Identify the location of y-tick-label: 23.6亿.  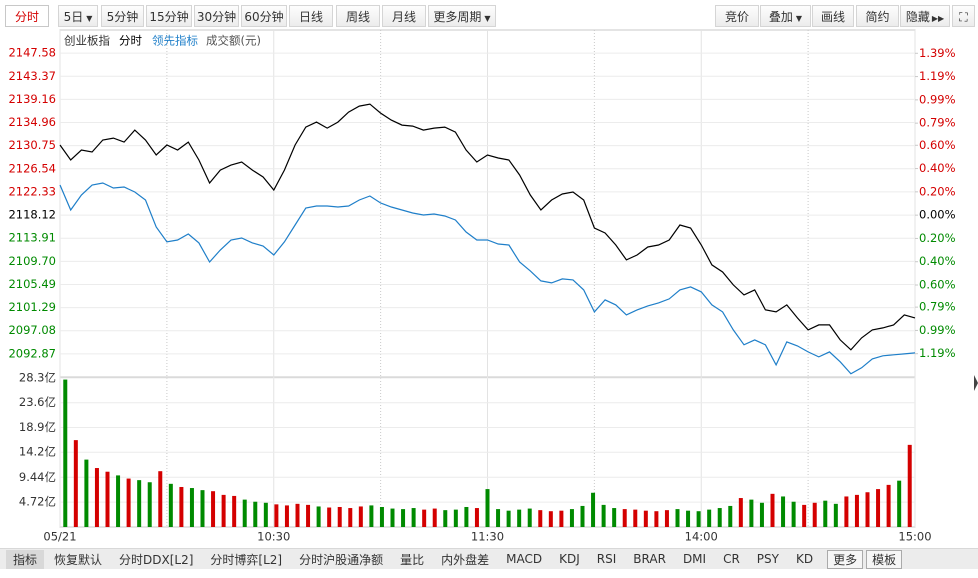
(37, 402).